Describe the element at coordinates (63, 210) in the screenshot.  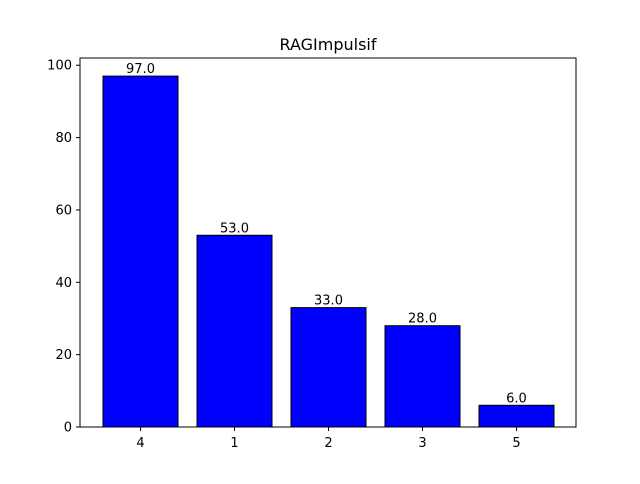
I see `y-tick-label-60: 60` at that location.